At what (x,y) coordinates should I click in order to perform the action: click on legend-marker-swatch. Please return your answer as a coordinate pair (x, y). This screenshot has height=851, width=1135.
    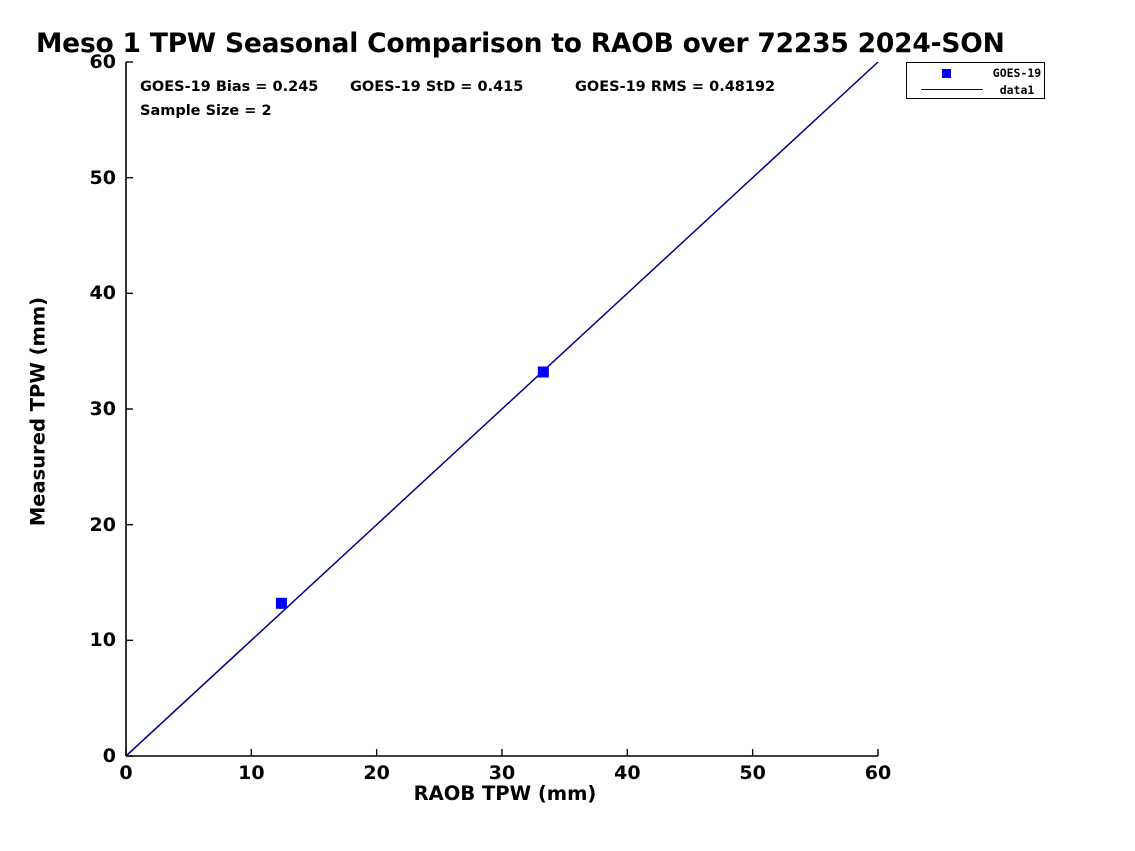
    Looking at the image, I should click on (947, 72).